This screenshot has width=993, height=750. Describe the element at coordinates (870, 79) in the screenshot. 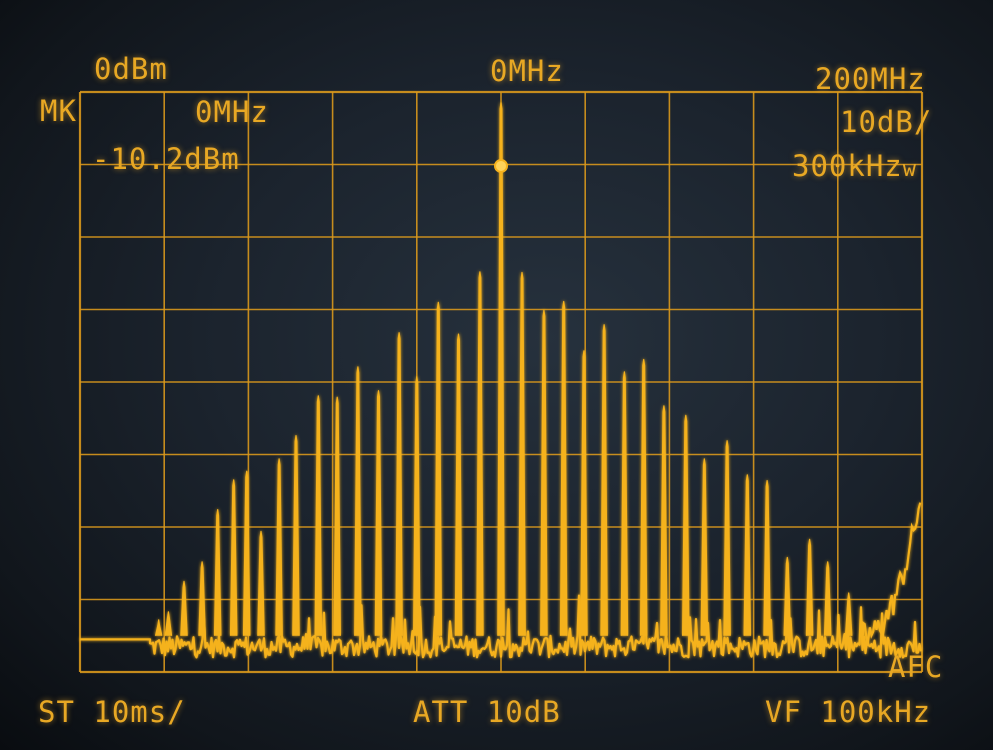

I see `span-readout: 200MHz` at that location.